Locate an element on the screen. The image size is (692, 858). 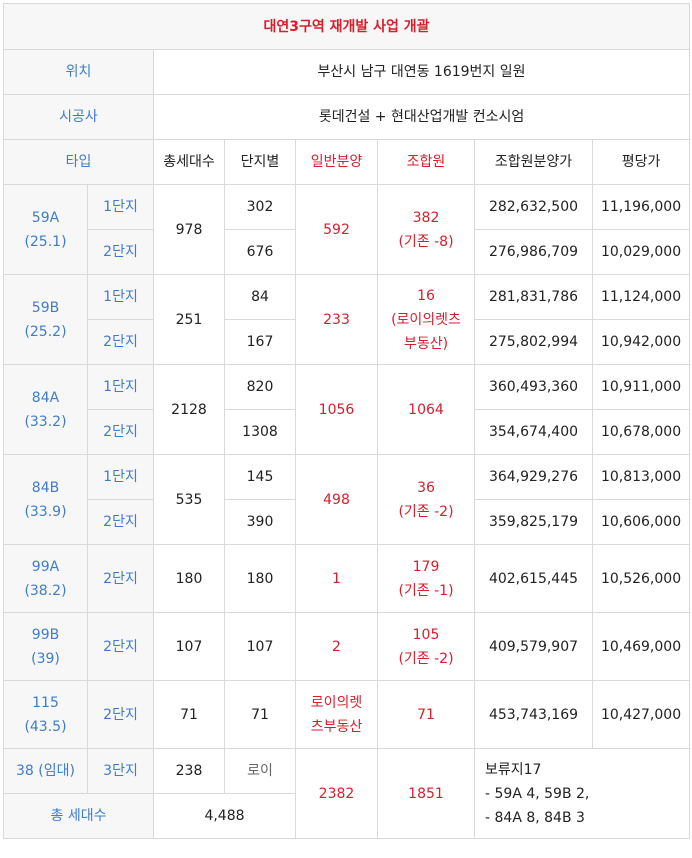
type-cell: 59A (25.1) is located at coordinates (45, 229).